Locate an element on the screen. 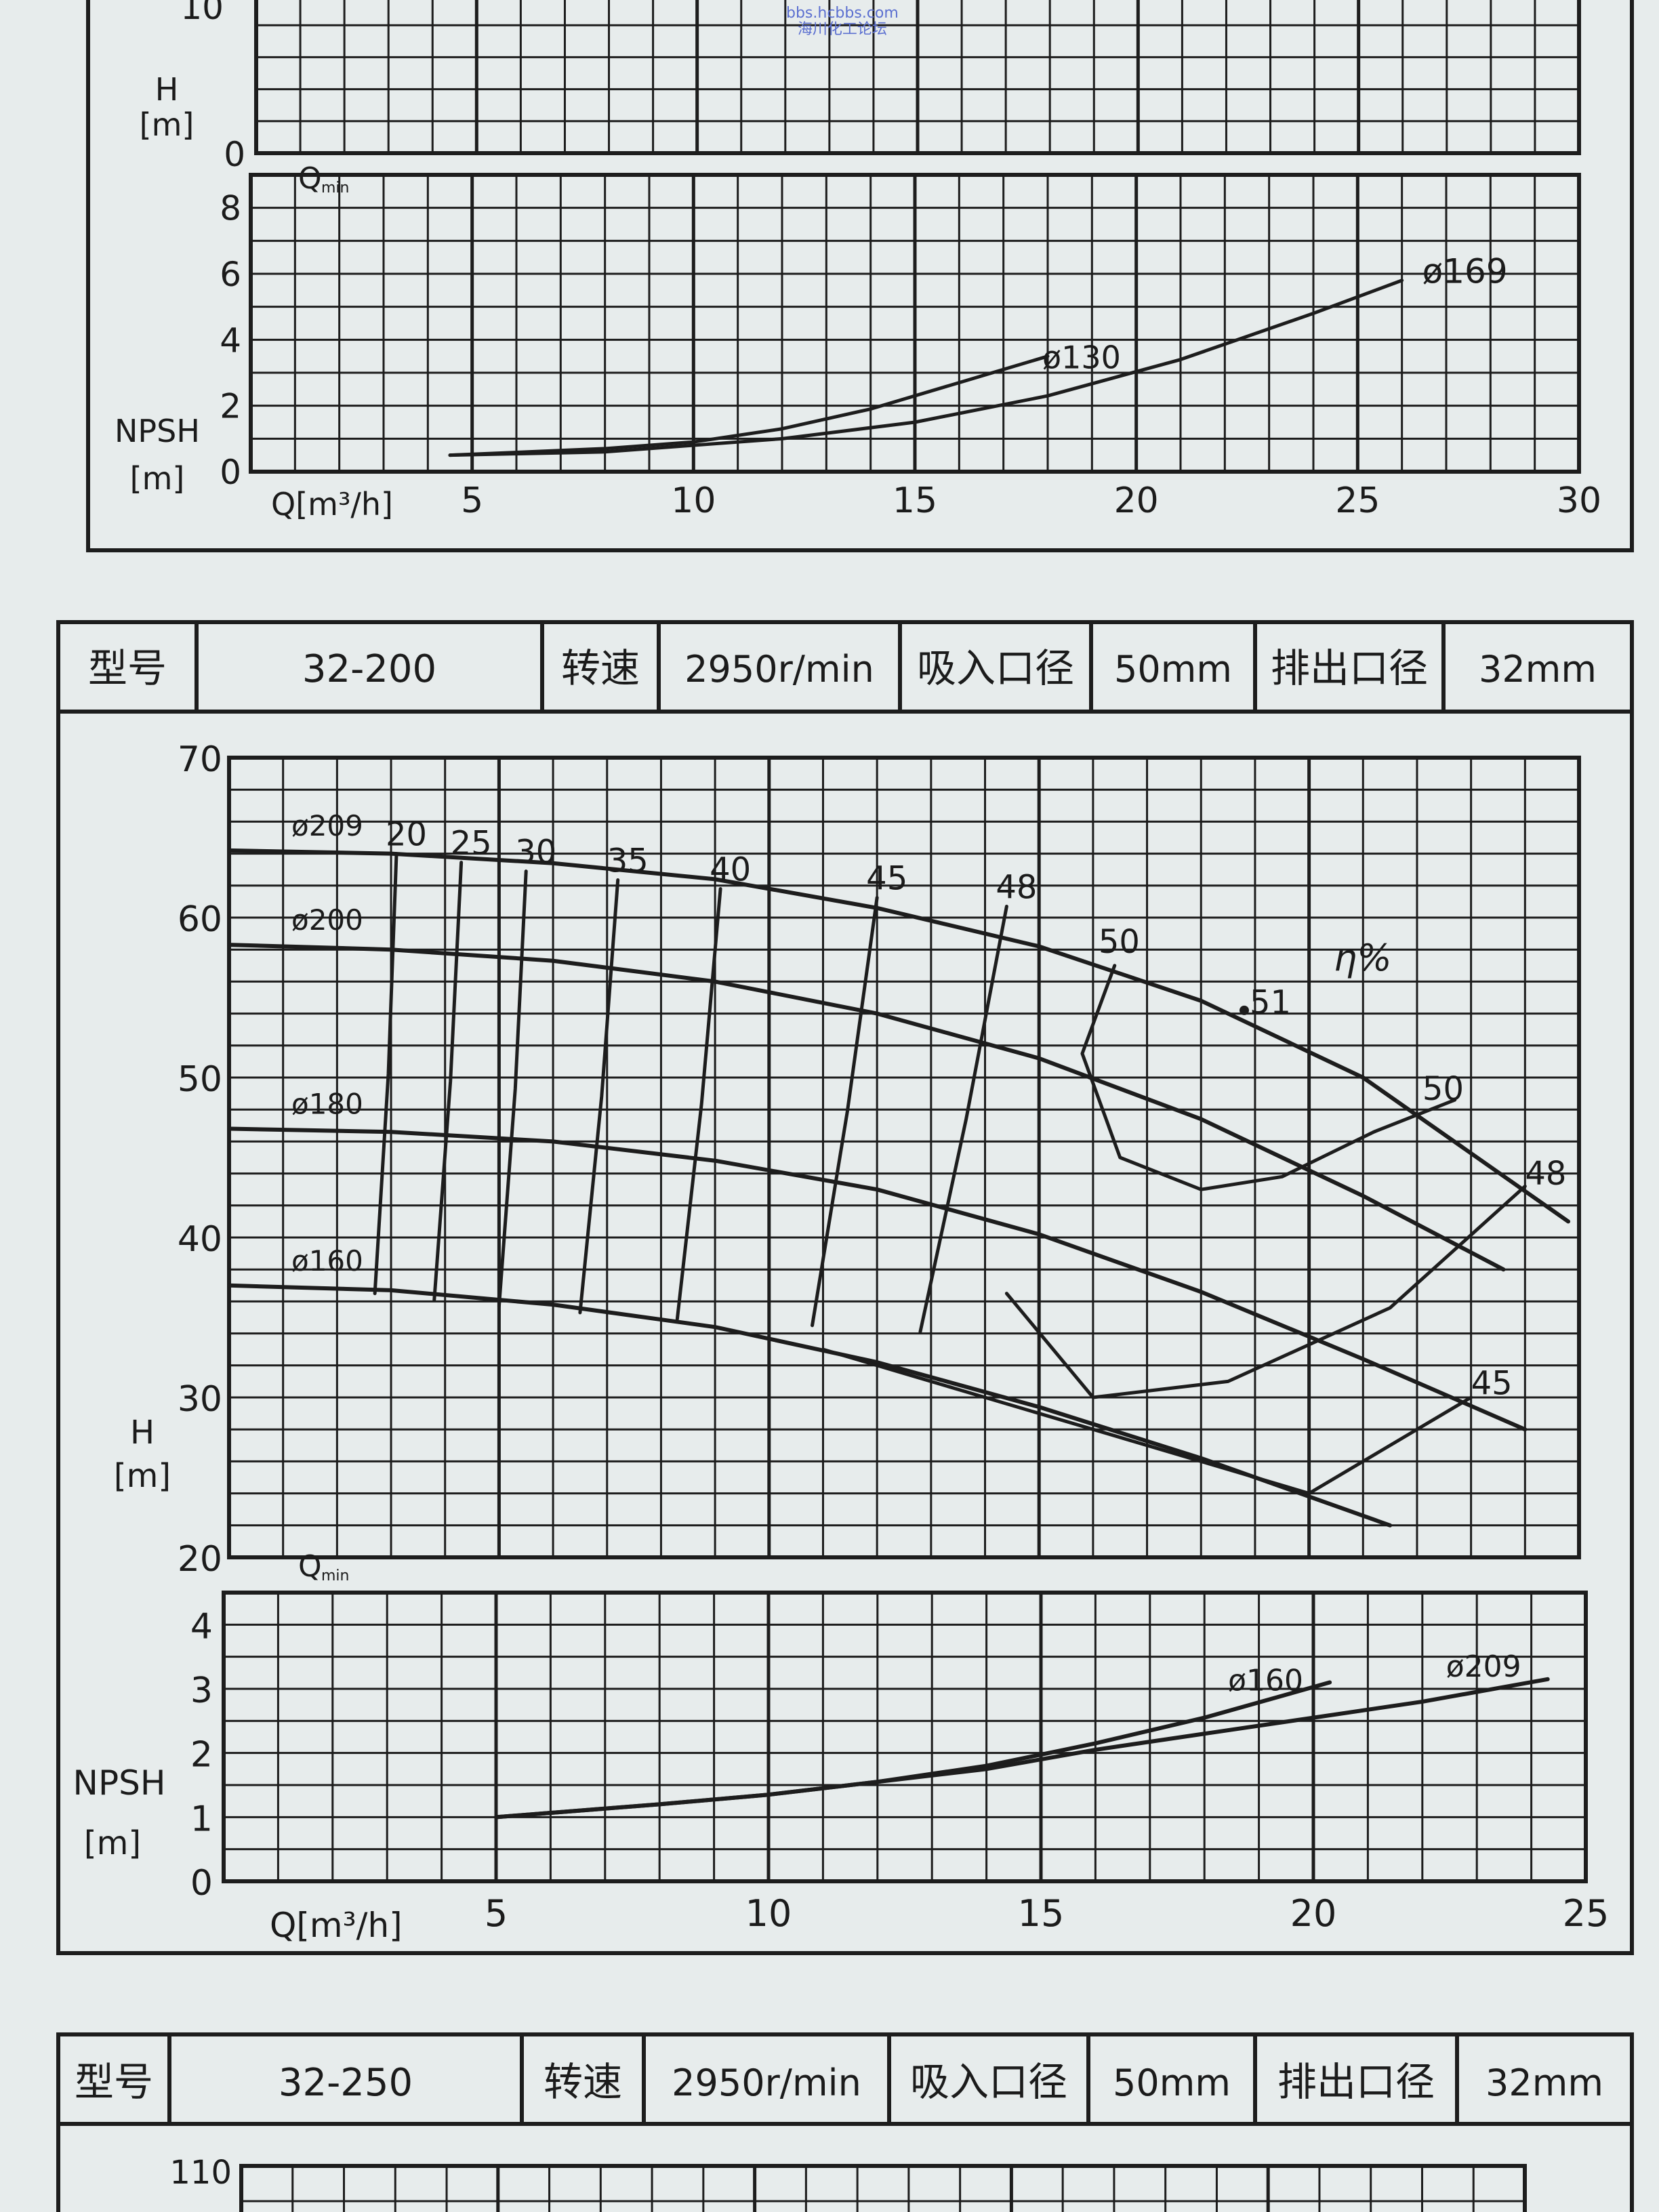  y-tick-label: 6 is located at coordinates (231, 275).